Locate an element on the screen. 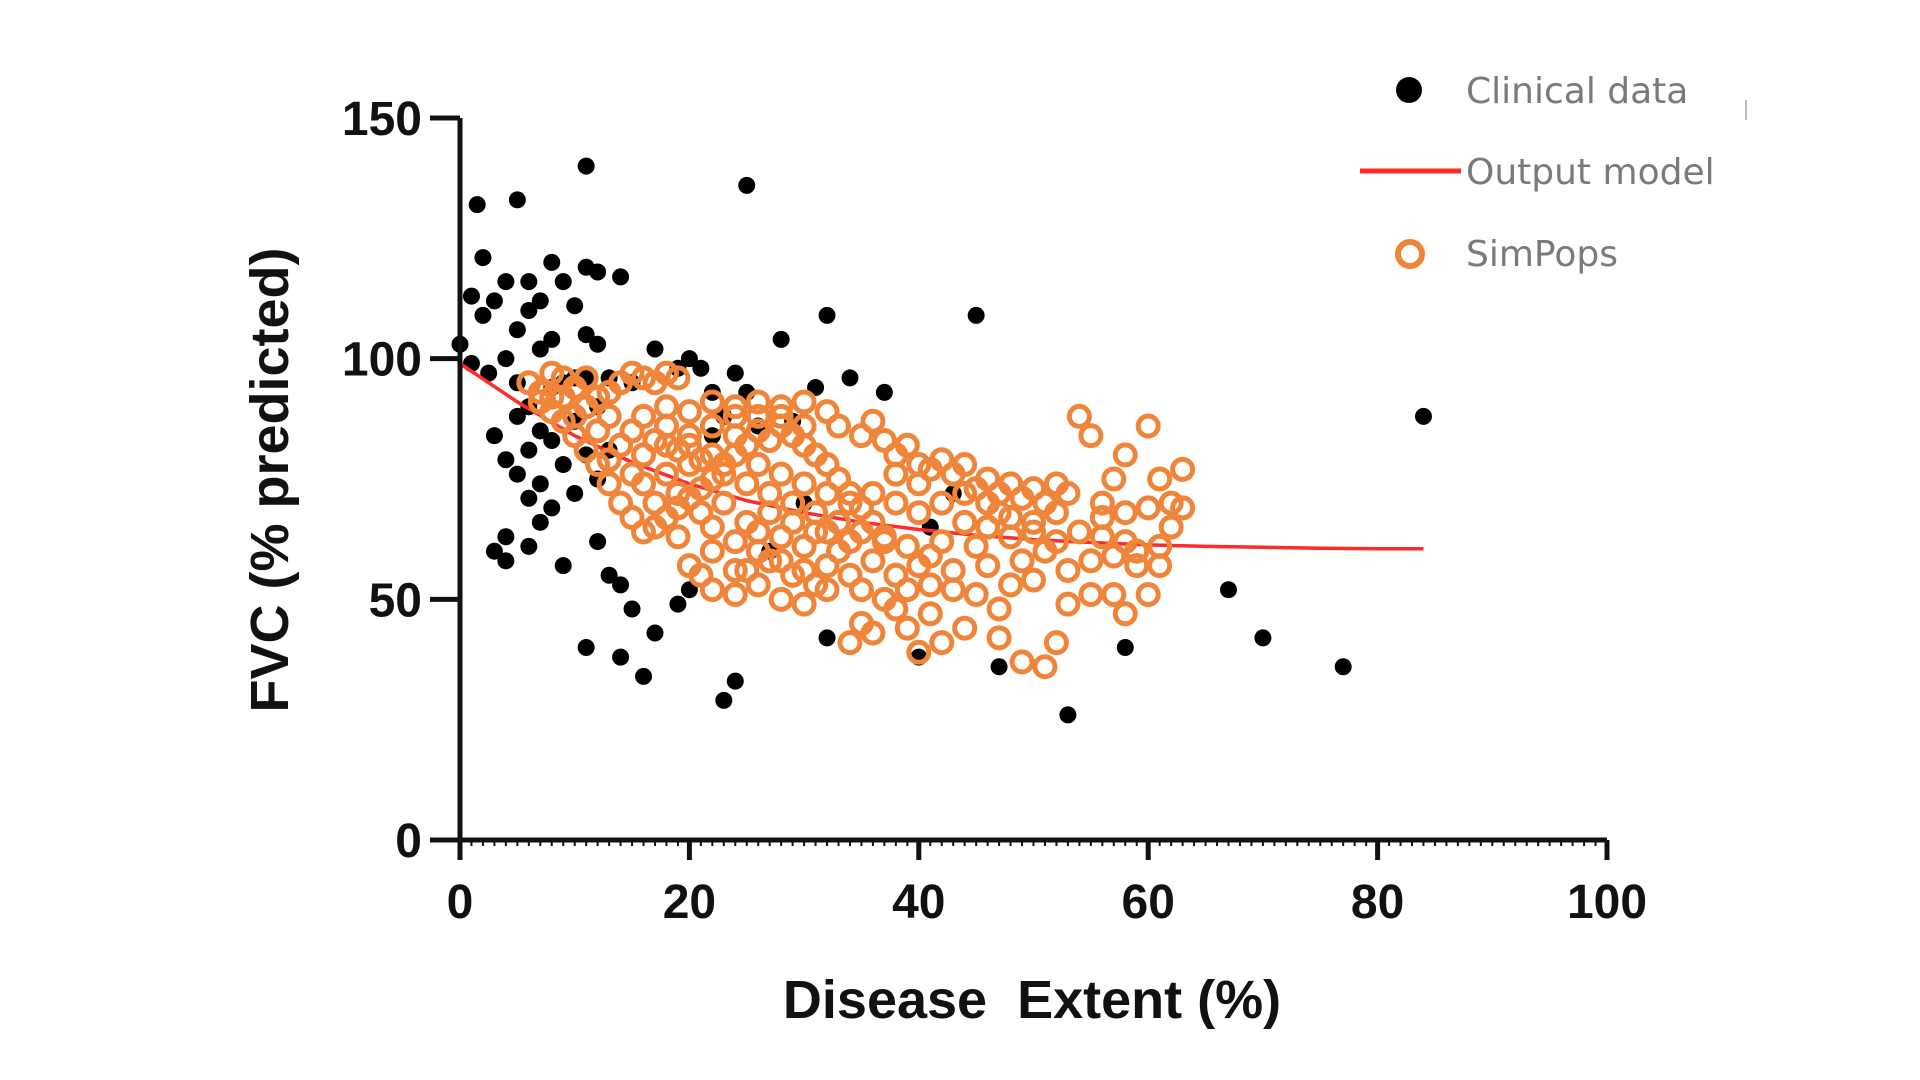 The width and height of the screenshot is (1920, 1080). clinical-data-legend-icon is located at coordinates (1409, 90).